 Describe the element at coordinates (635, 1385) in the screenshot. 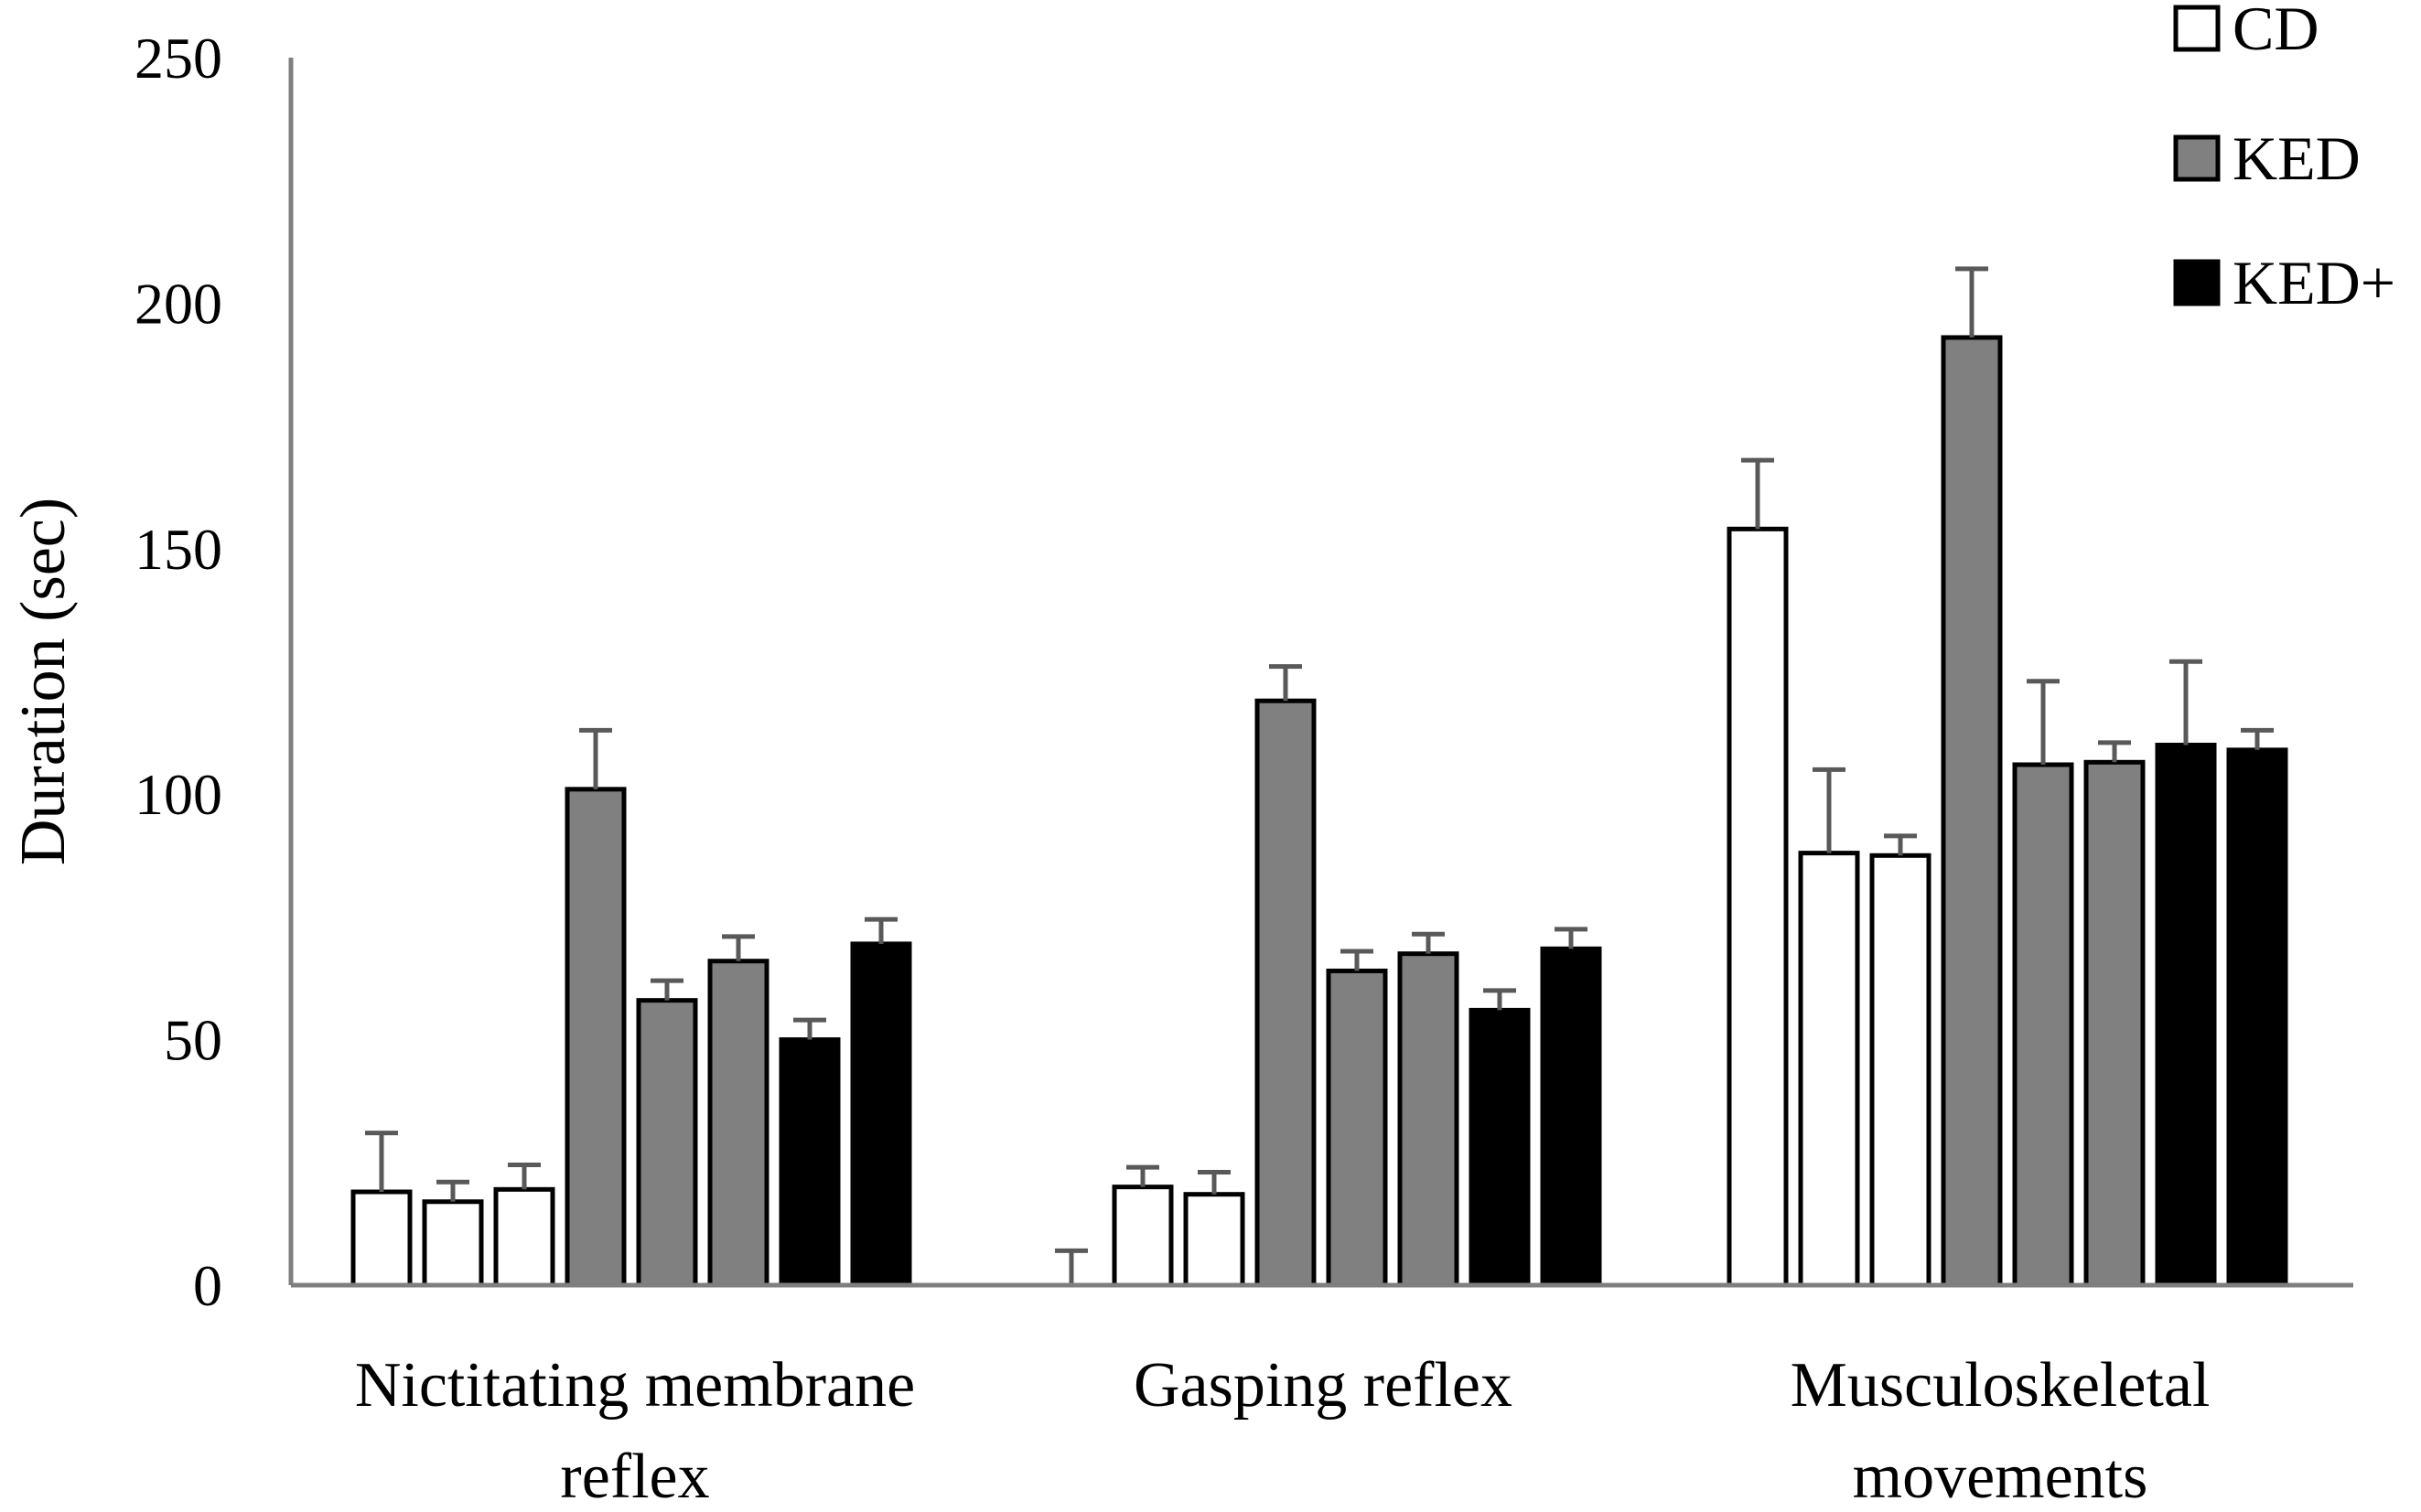

I see `category-label: Nictitating membrane` at that location.